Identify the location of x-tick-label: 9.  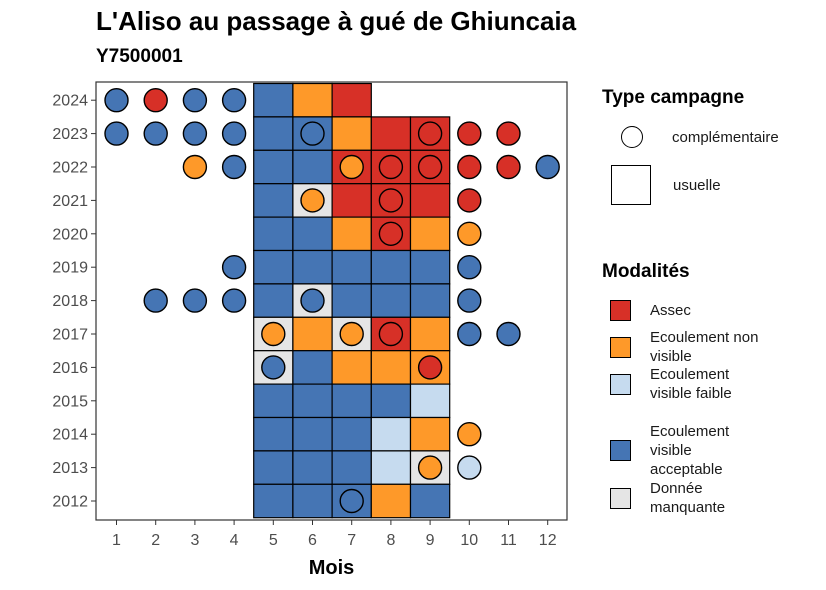
(430, 540).